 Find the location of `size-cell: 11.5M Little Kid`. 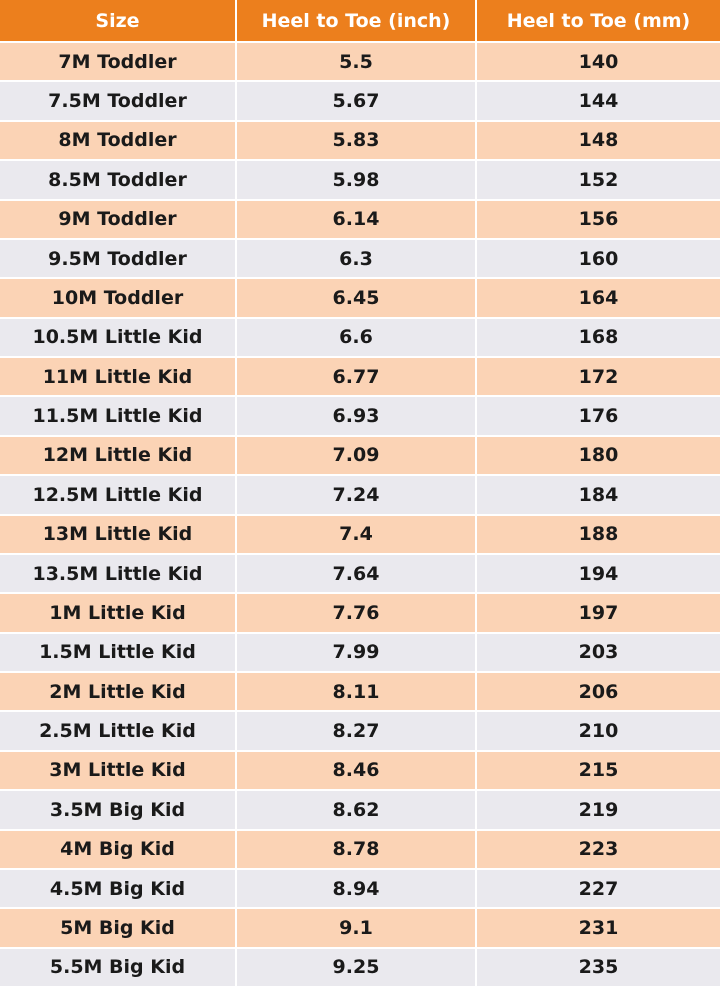

size-cell: 11.5M Little Kid is located at coordinates (118, 417).